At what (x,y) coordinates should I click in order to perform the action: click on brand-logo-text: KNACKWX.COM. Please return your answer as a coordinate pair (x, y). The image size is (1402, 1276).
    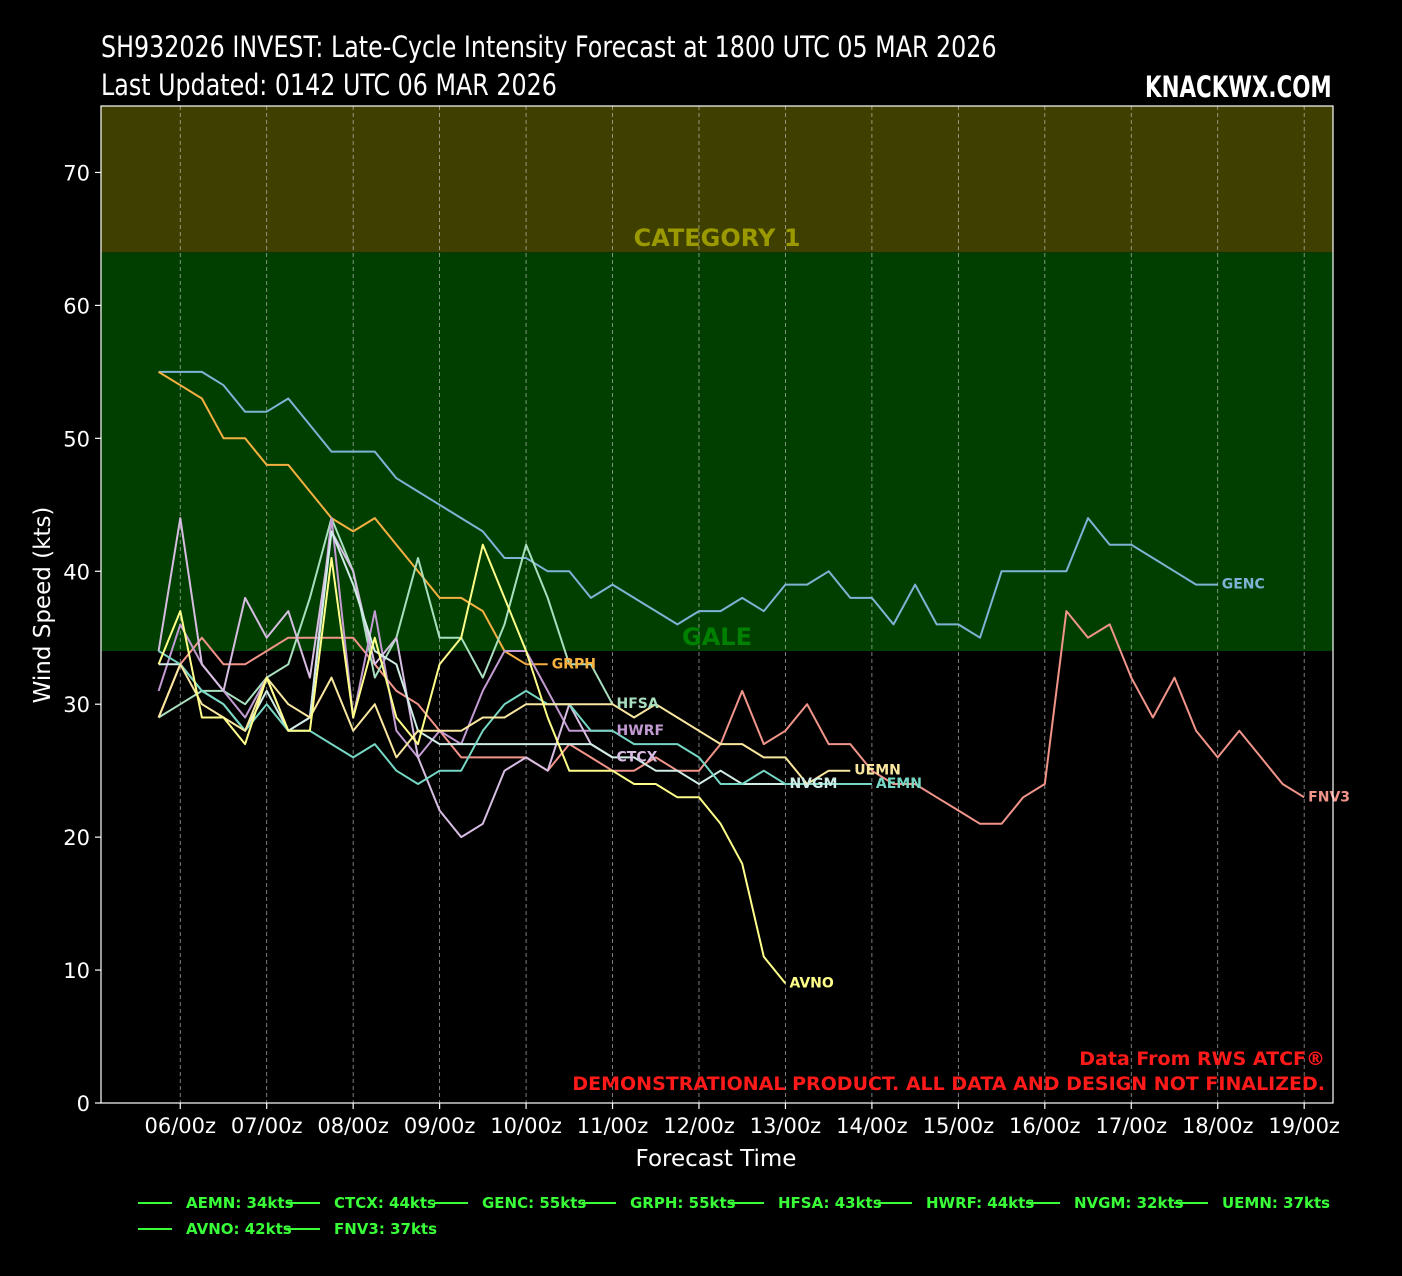
    Looking at the image, I should click on (1238, 87).